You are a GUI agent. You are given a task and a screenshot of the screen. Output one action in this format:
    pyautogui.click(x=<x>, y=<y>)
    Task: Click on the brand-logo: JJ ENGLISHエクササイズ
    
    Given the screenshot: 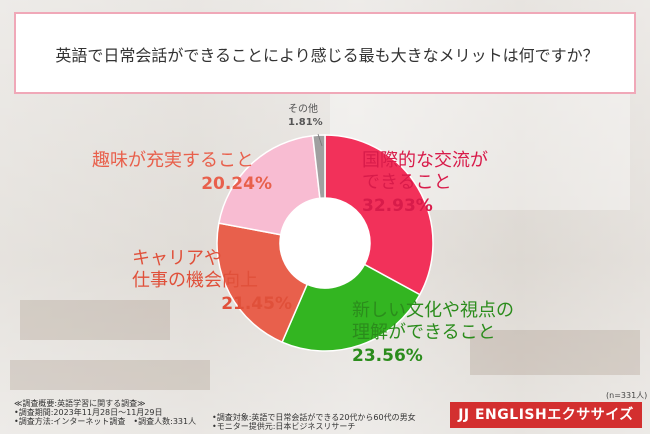 What is the action you would take?
    pyautogui.click(x=546, y=415)
    